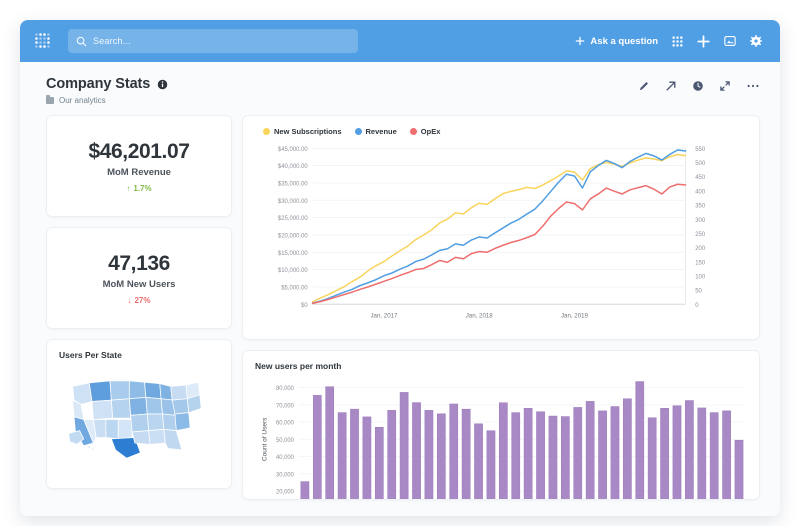  I want to click on breadcrumb-label: Our analytics, so click(82, 100).